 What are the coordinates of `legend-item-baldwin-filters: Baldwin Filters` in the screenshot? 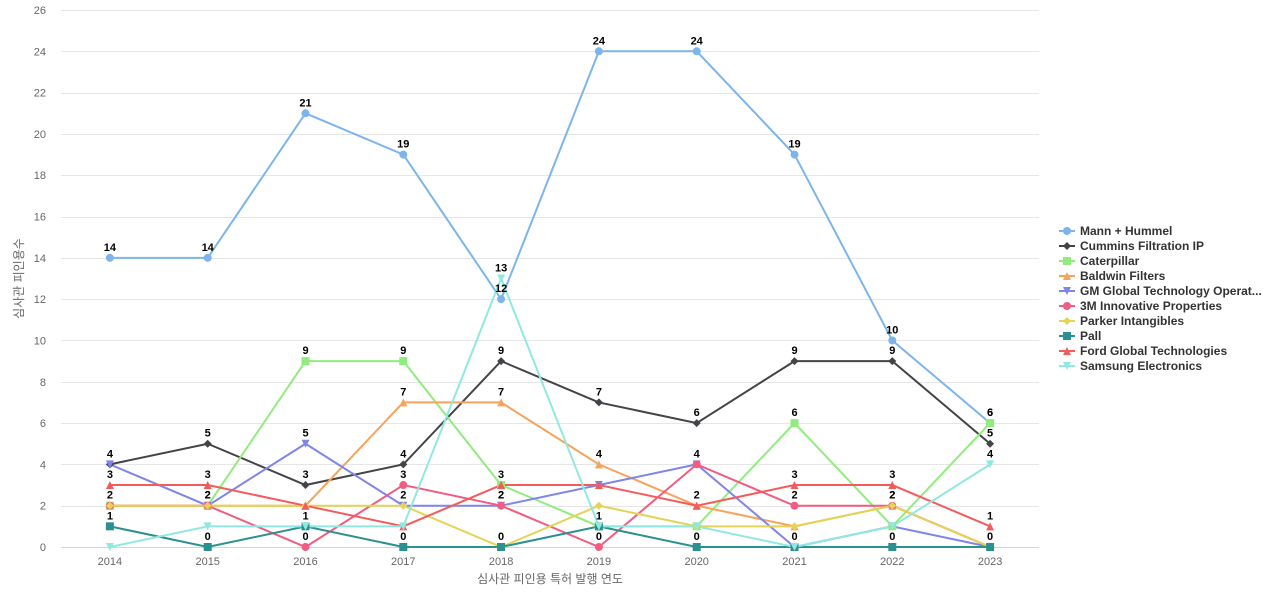 It's located at (1112, 276).